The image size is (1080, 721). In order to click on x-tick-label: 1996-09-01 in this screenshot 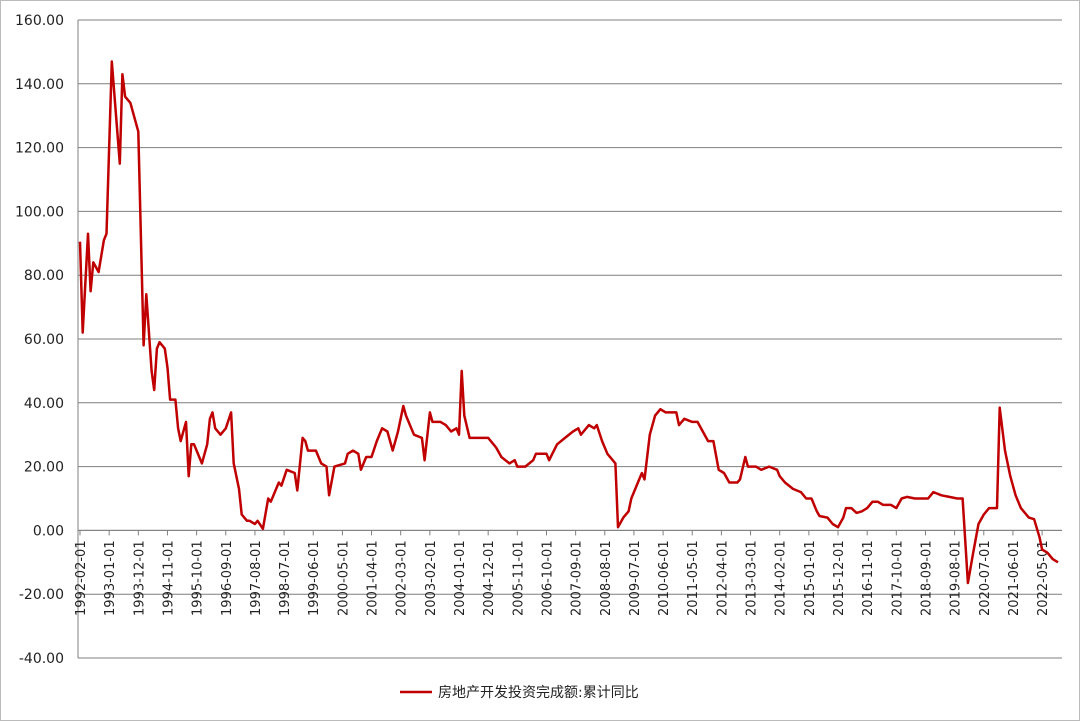, I will do `click(227, 578)`.